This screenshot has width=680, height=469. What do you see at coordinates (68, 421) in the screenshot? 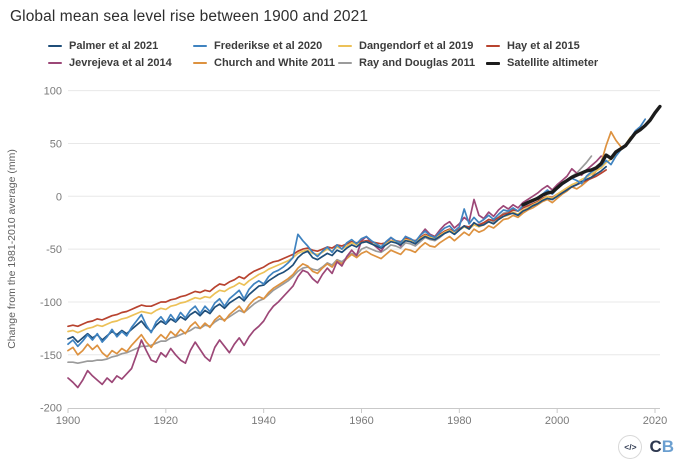
I see `x-tick-label-1900: 1900` at bounding box center [68, 421].